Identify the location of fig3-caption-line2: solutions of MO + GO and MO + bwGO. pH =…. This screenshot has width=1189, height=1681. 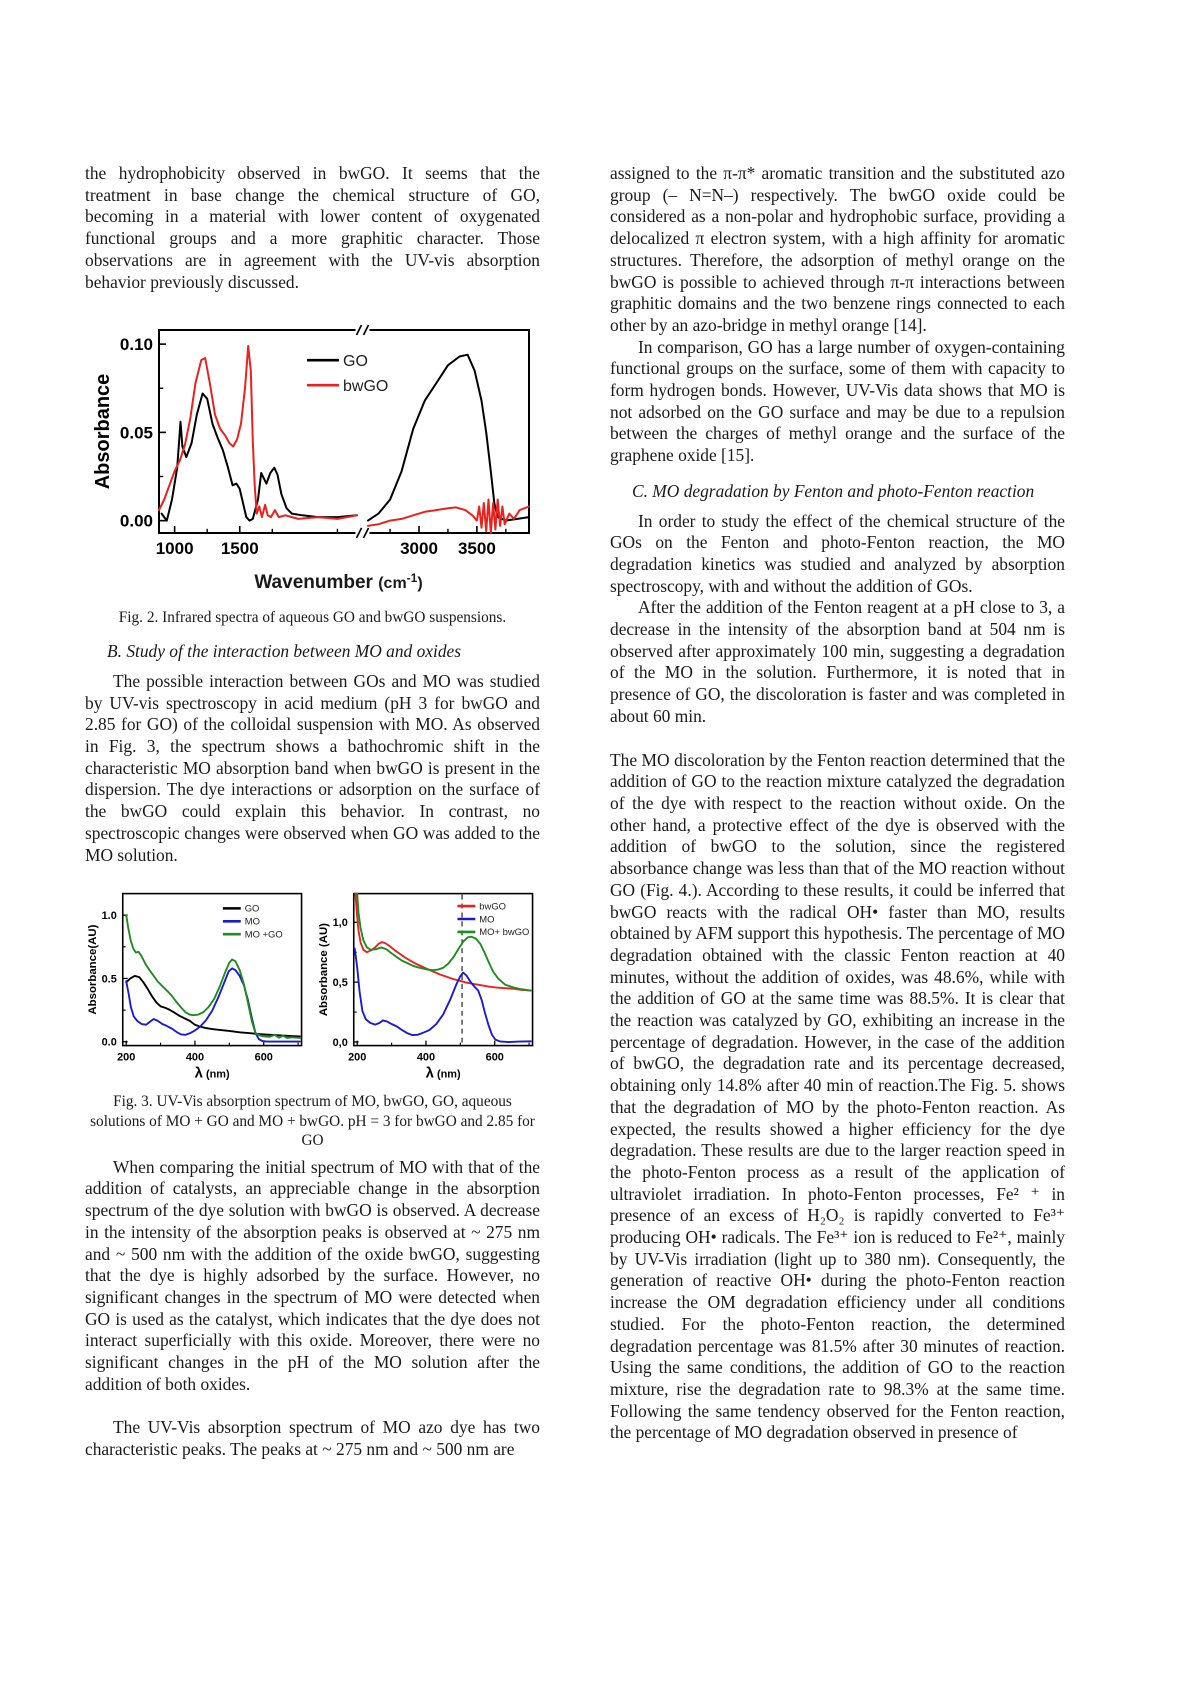
(312, 1131).